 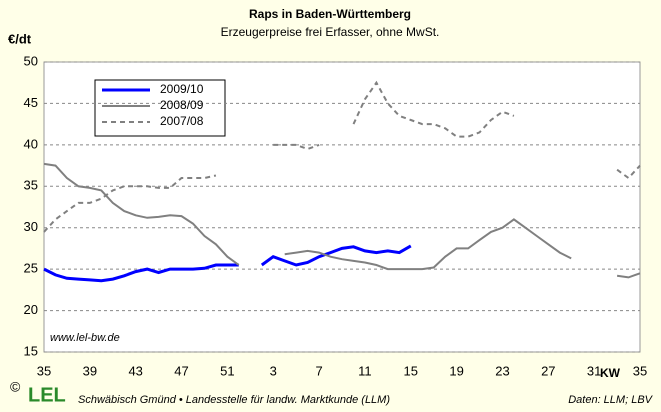 What do you see at coordinates (330, 32) in the screenshot?
I see `chart-subtitle: Erzeugerpreise frei Erfasser, ohne MwSt.` at bounding box center [330, 32].